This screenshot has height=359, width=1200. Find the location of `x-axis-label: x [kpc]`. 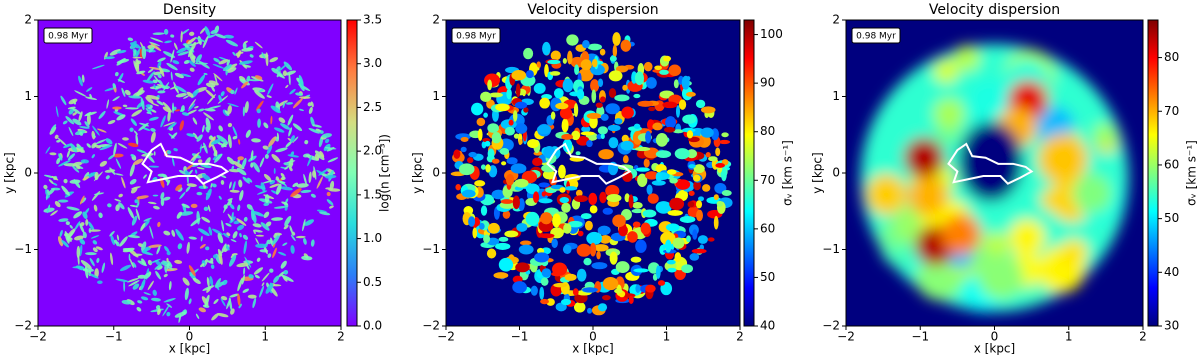

x-axis-label: x [kpc] is located at coordinates (189, 349).